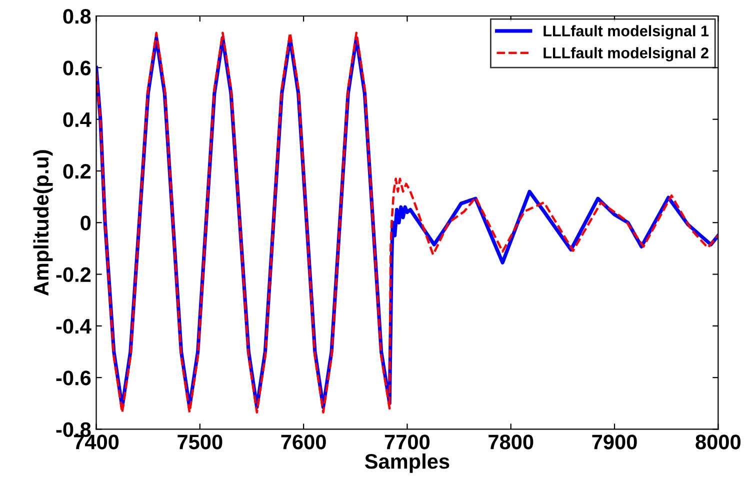 This screenshot has height=485, width=752. Describe the element at coordinates (73, 429) in the screenshot. I see `y-tick-label: -0.8` at that location.